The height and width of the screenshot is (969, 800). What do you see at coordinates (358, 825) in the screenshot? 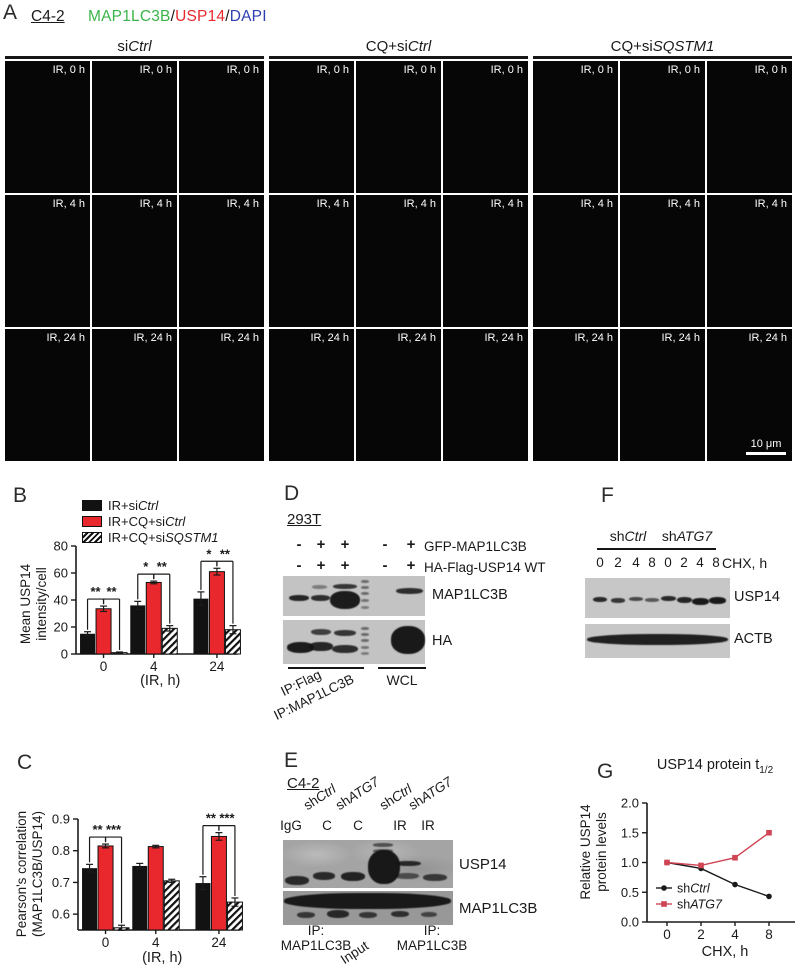
I see `lane-label: C` at bounding box center [358, 825].